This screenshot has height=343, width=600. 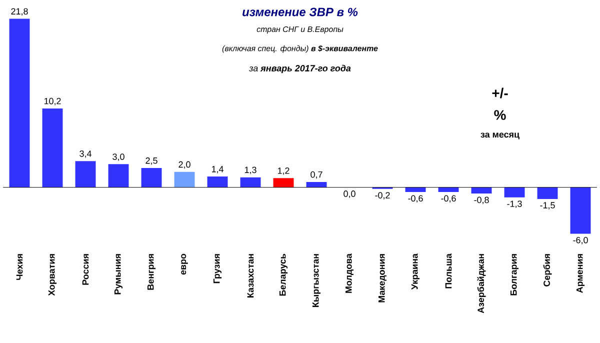 I want to click on data-label: 1,4, so click(x=218, y=170).